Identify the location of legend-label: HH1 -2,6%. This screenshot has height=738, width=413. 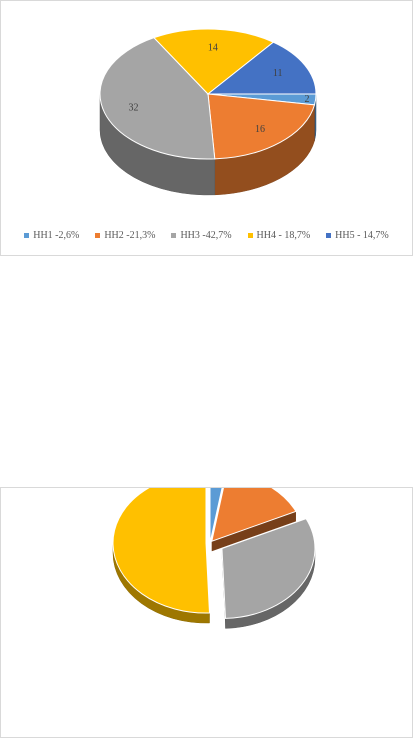
(56, 235).